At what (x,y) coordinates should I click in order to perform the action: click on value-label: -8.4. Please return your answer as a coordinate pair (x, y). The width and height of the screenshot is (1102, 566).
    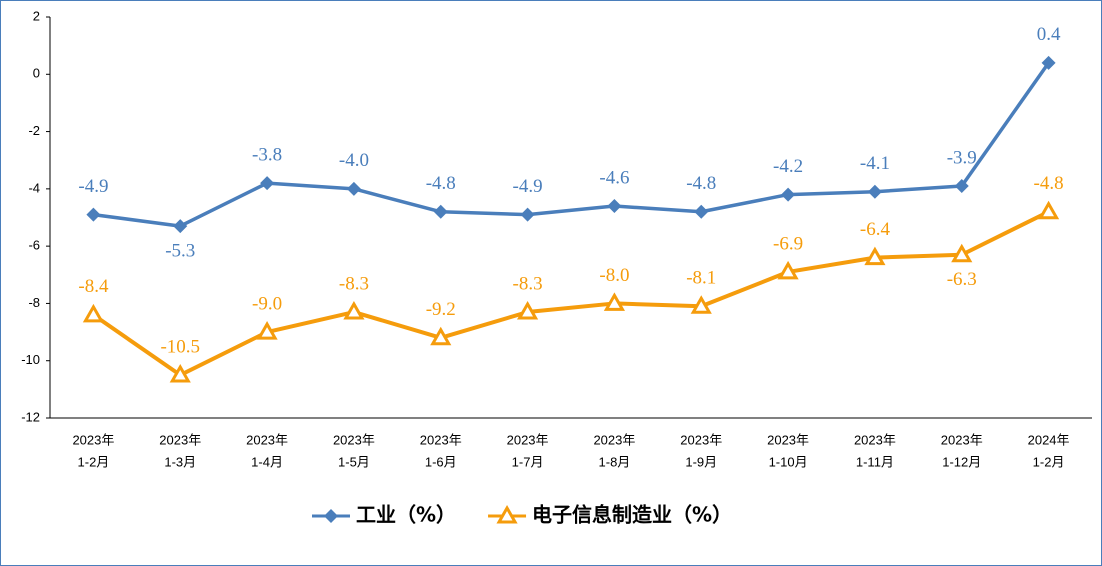
    Looking at the image, I should click on (93, 286).